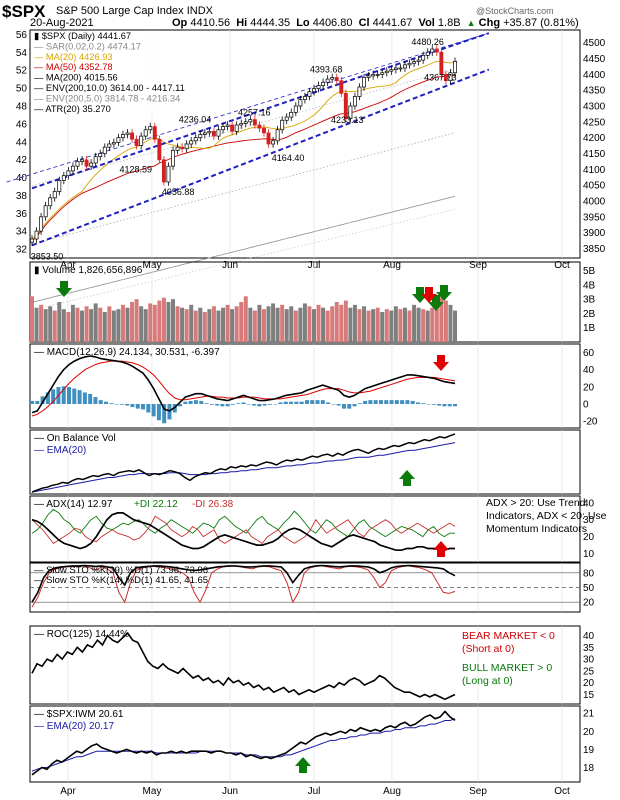  I want to click on price-axis-tick: 4450, so click(594, 59).